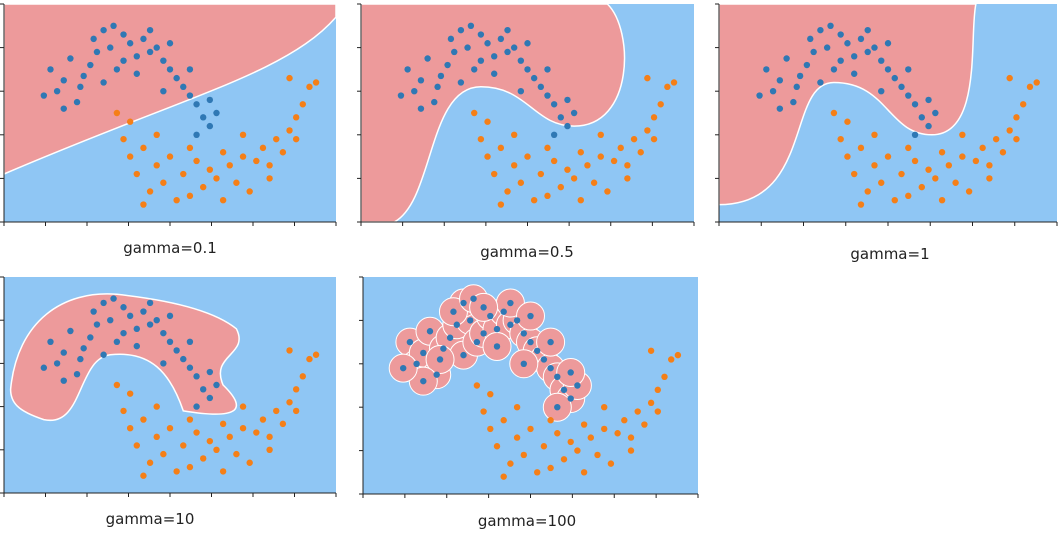 The image size is (1061, 541). Describe the element at coordinates (527, 252) in the screenshot. I see `chart-title-gamma-0-5: gamma=0.5` at that location.